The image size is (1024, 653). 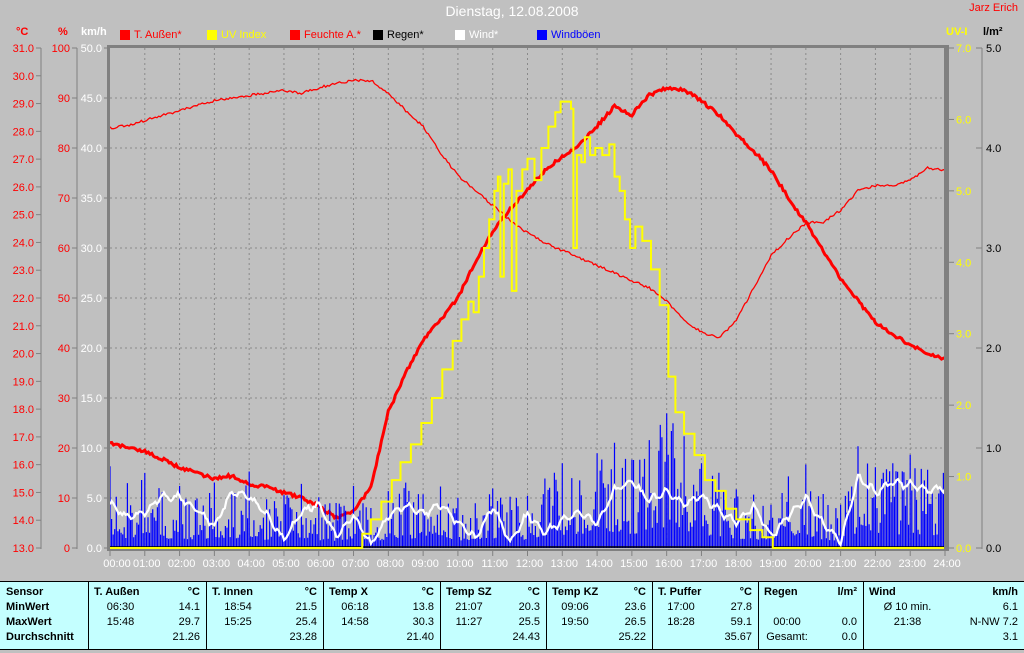 I want to click on tick-label-humidity: 100, so click(x=61, y=49).